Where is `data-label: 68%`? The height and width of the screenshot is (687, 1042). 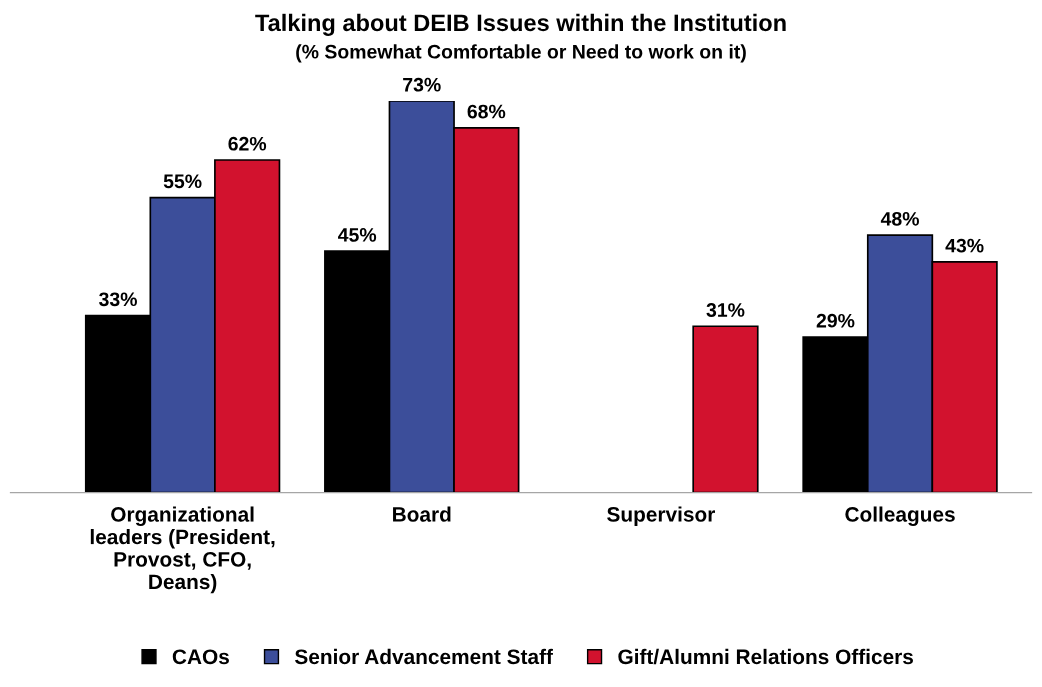
data-label: 68% is located at coordinates (486, 111).